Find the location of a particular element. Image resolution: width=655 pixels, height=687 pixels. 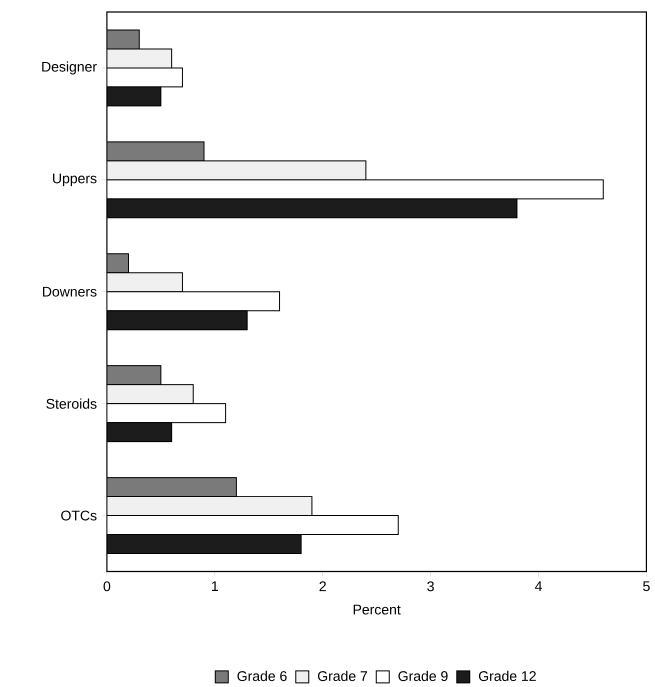

x-tick-label: 3 is located at coordinates (430, 586).